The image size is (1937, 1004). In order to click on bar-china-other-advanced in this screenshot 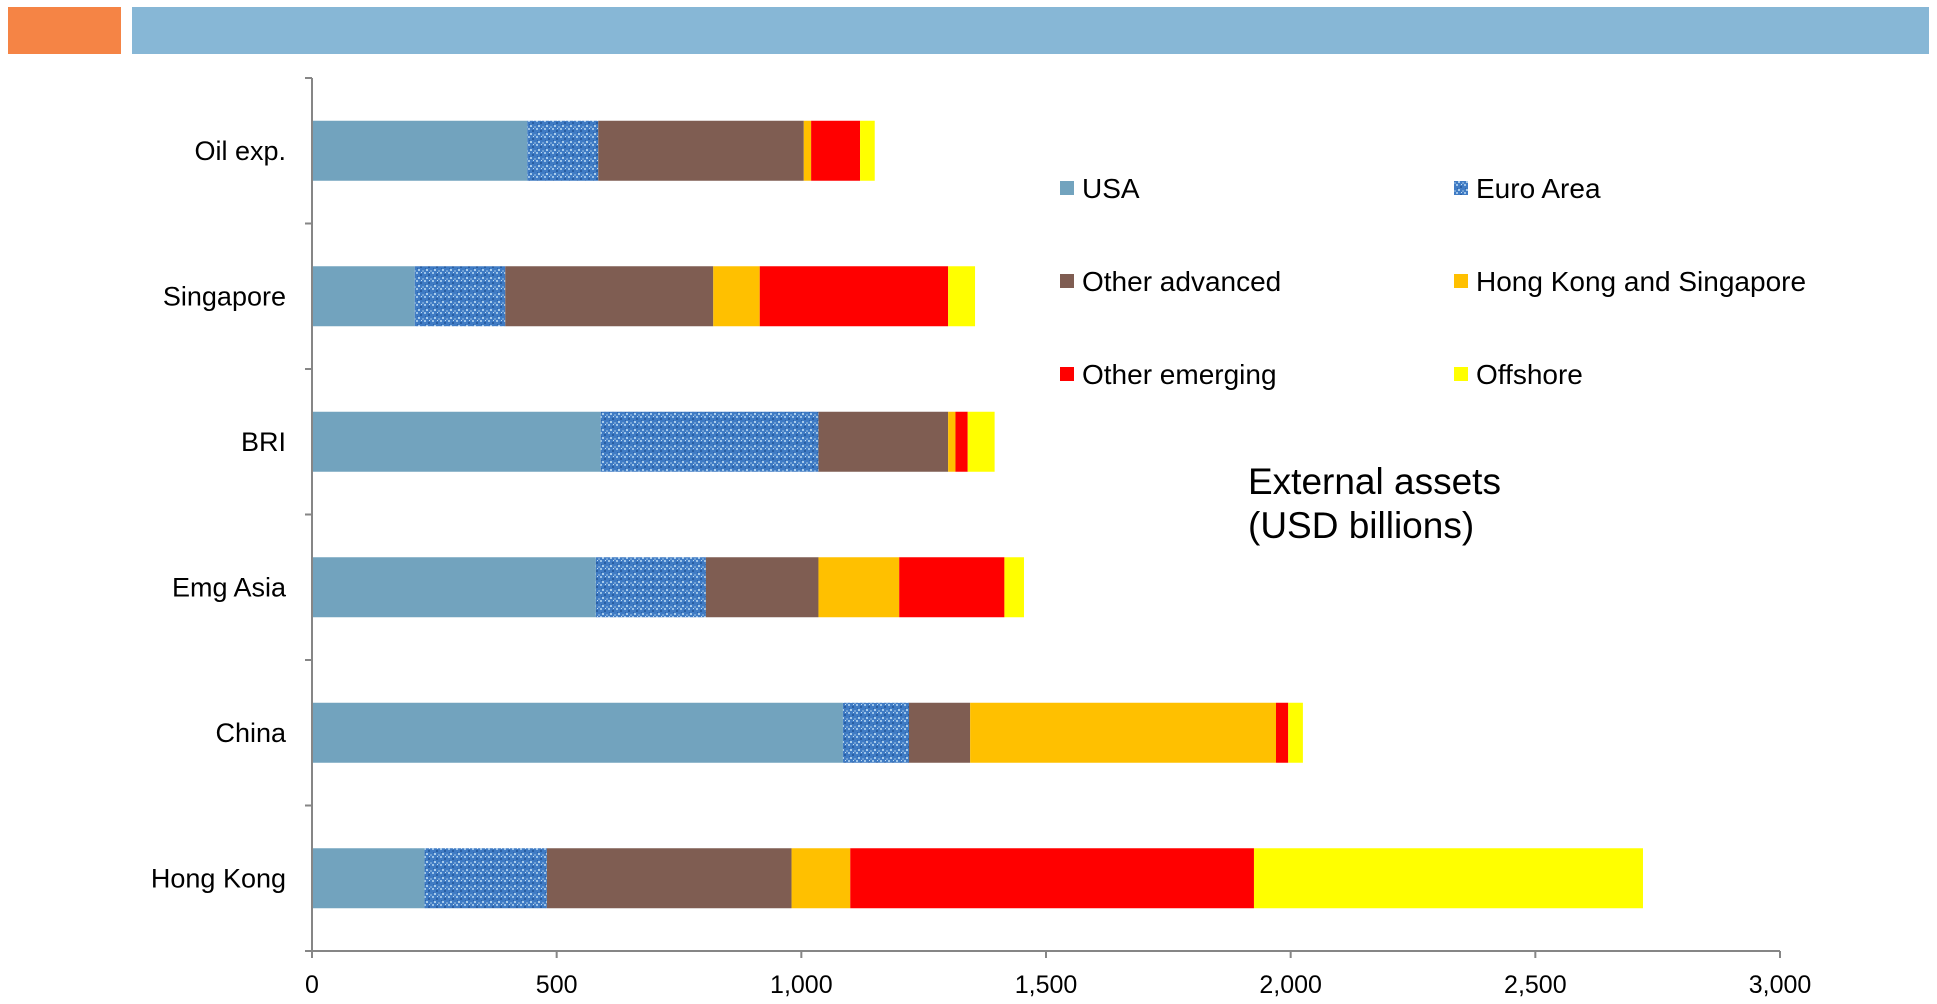, I will do `click(939, 732)`.